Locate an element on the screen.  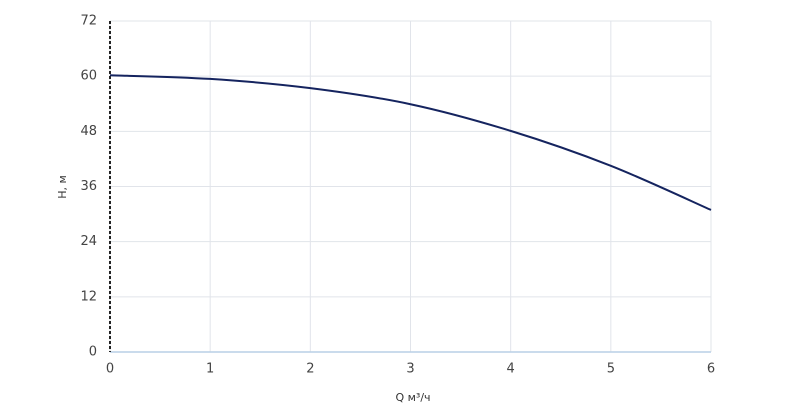
y-tick-label: 48 is located at coordinates (88, 131).